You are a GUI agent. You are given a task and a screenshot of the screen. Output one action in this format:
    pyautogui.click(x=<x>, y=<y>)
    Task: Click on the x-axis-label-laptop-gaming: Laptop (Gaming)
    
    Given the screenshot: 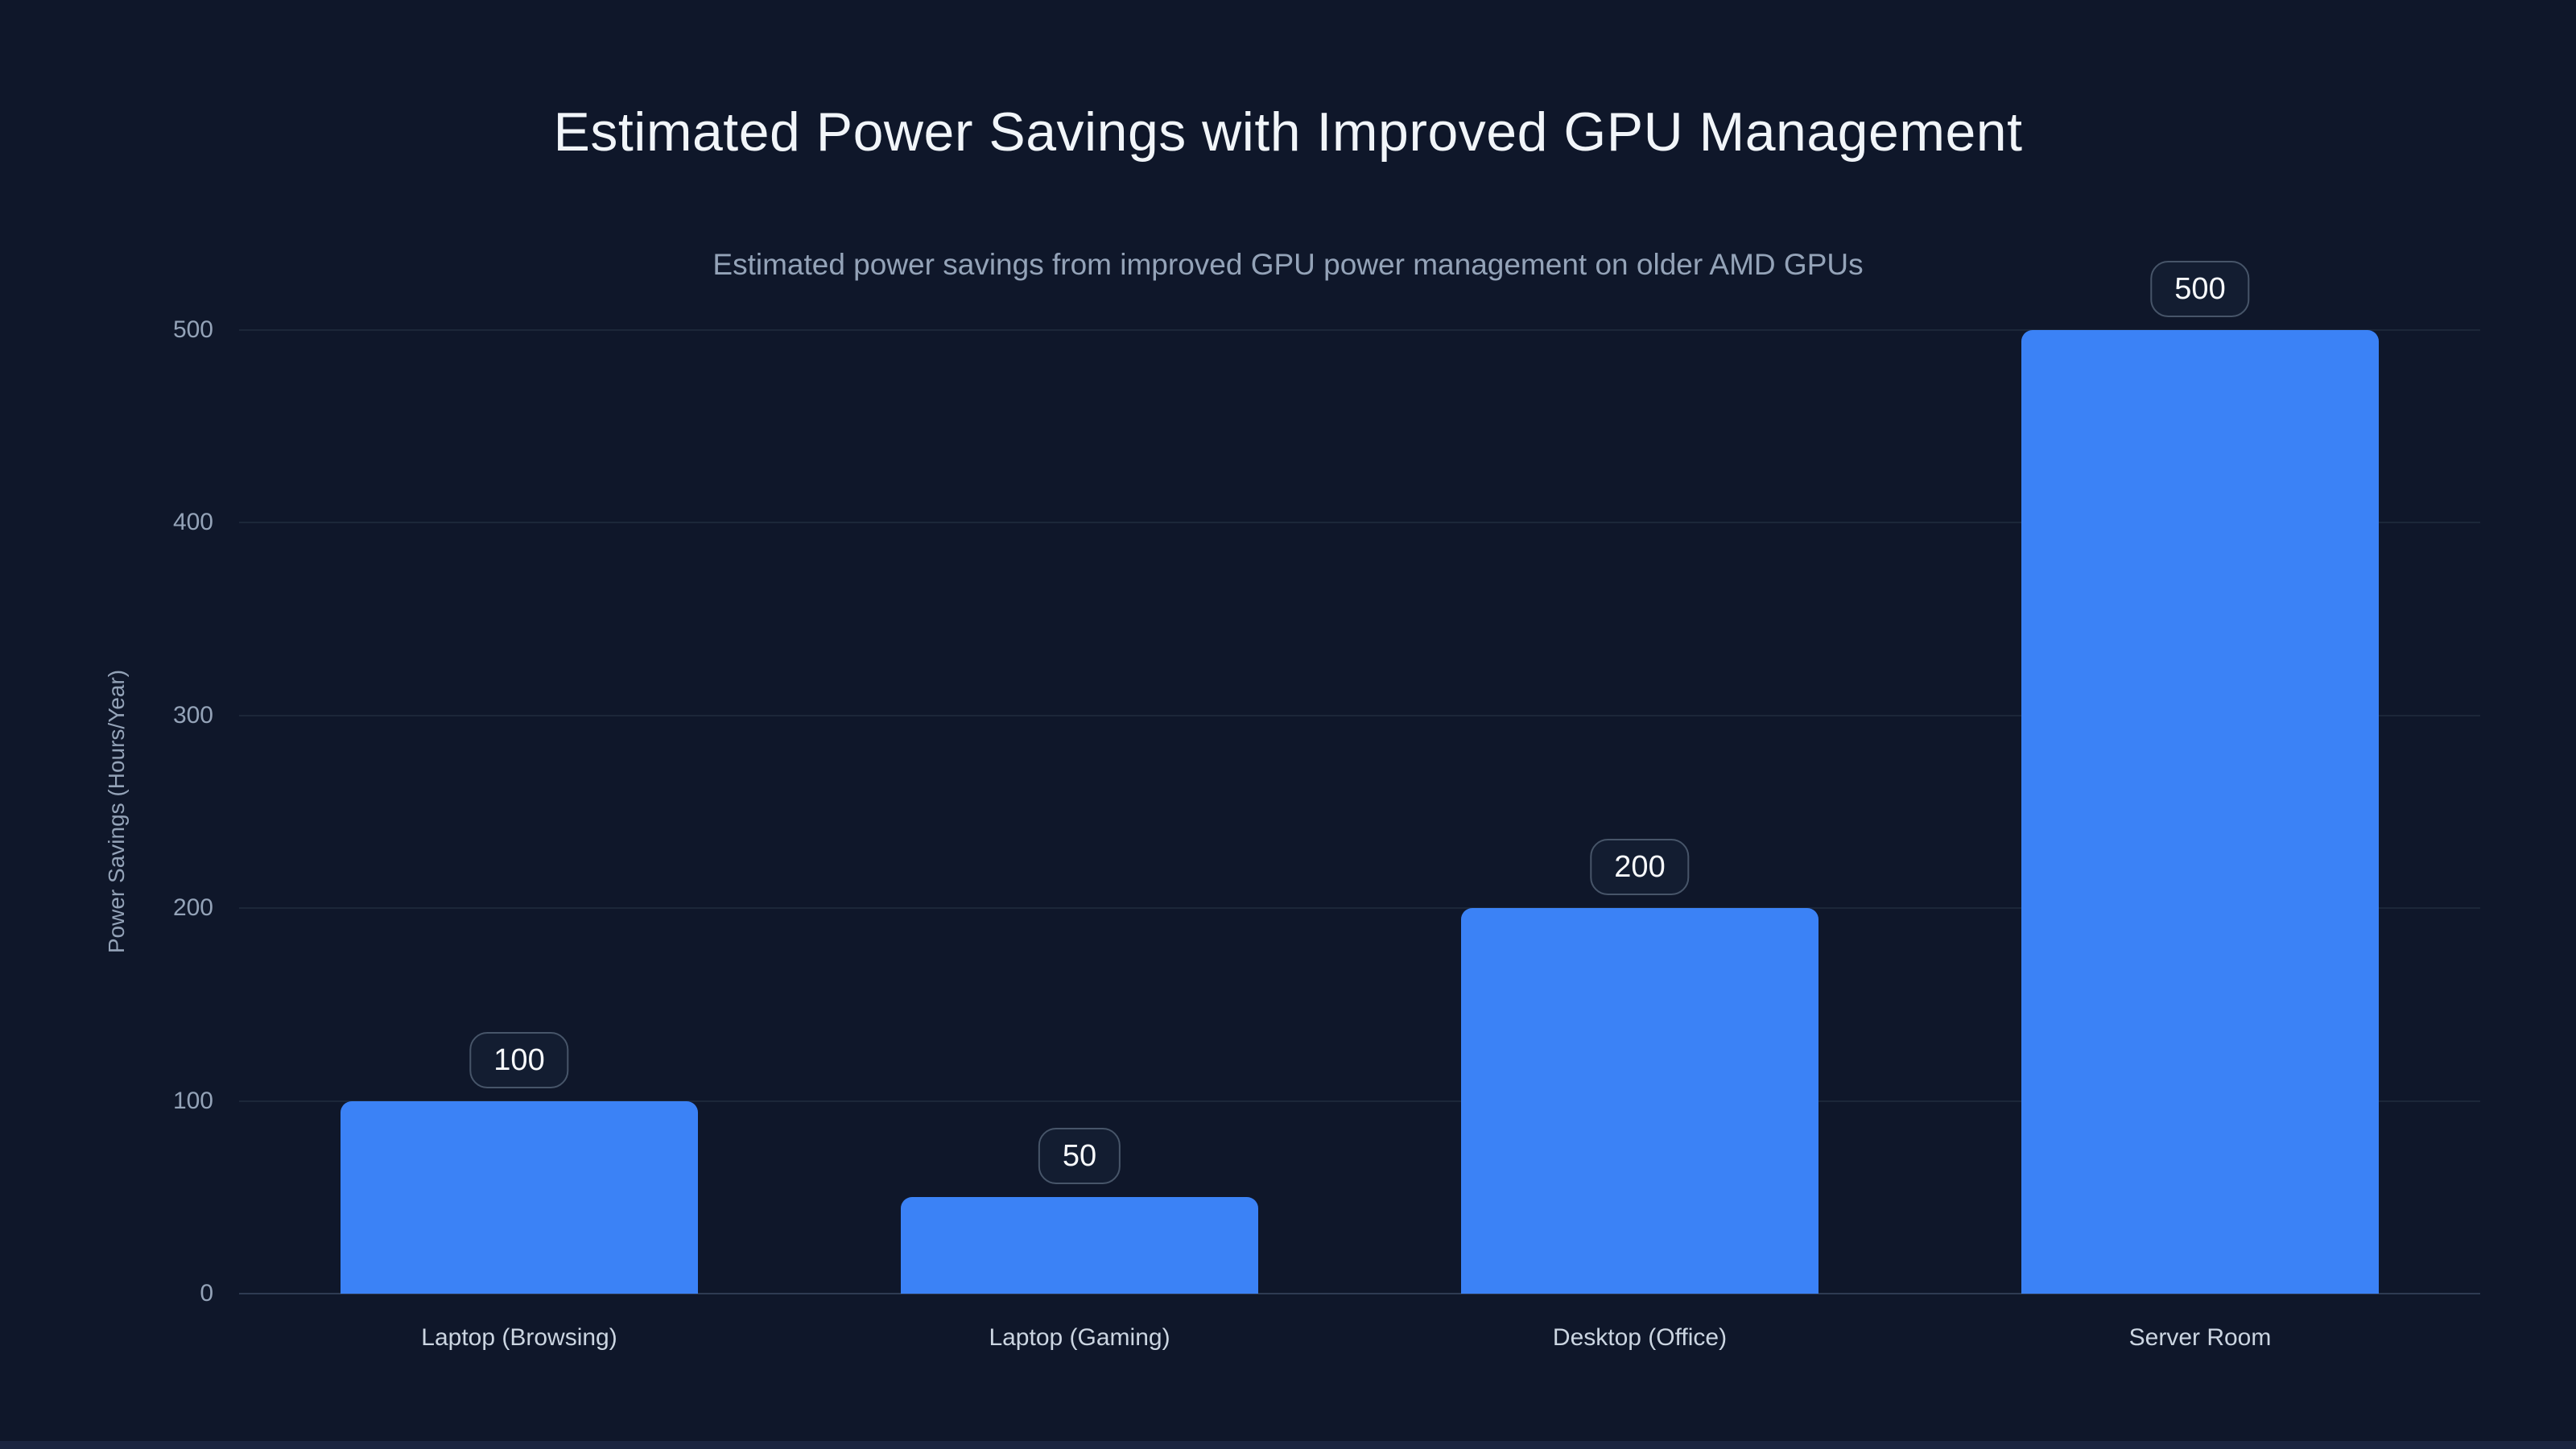 What is the action you would take?
    pyautogui.click(x=1079, y=1337)
    